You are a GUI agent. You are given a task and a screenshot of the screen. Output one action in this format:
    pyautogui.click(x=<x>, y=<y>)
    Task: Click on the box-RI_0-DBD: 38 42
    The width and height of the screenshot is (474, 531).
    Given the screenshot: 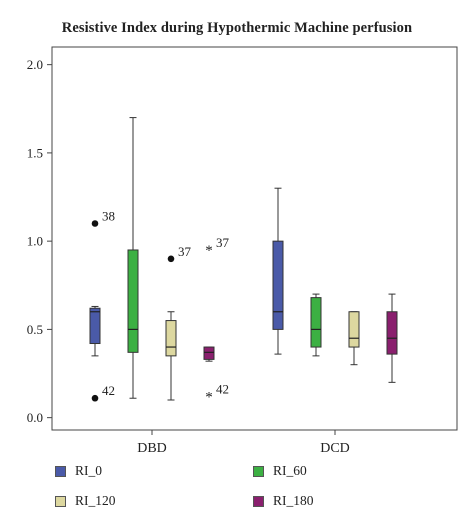 What is the action you would take?
    pyautogui.click(x=102, y=305)
    